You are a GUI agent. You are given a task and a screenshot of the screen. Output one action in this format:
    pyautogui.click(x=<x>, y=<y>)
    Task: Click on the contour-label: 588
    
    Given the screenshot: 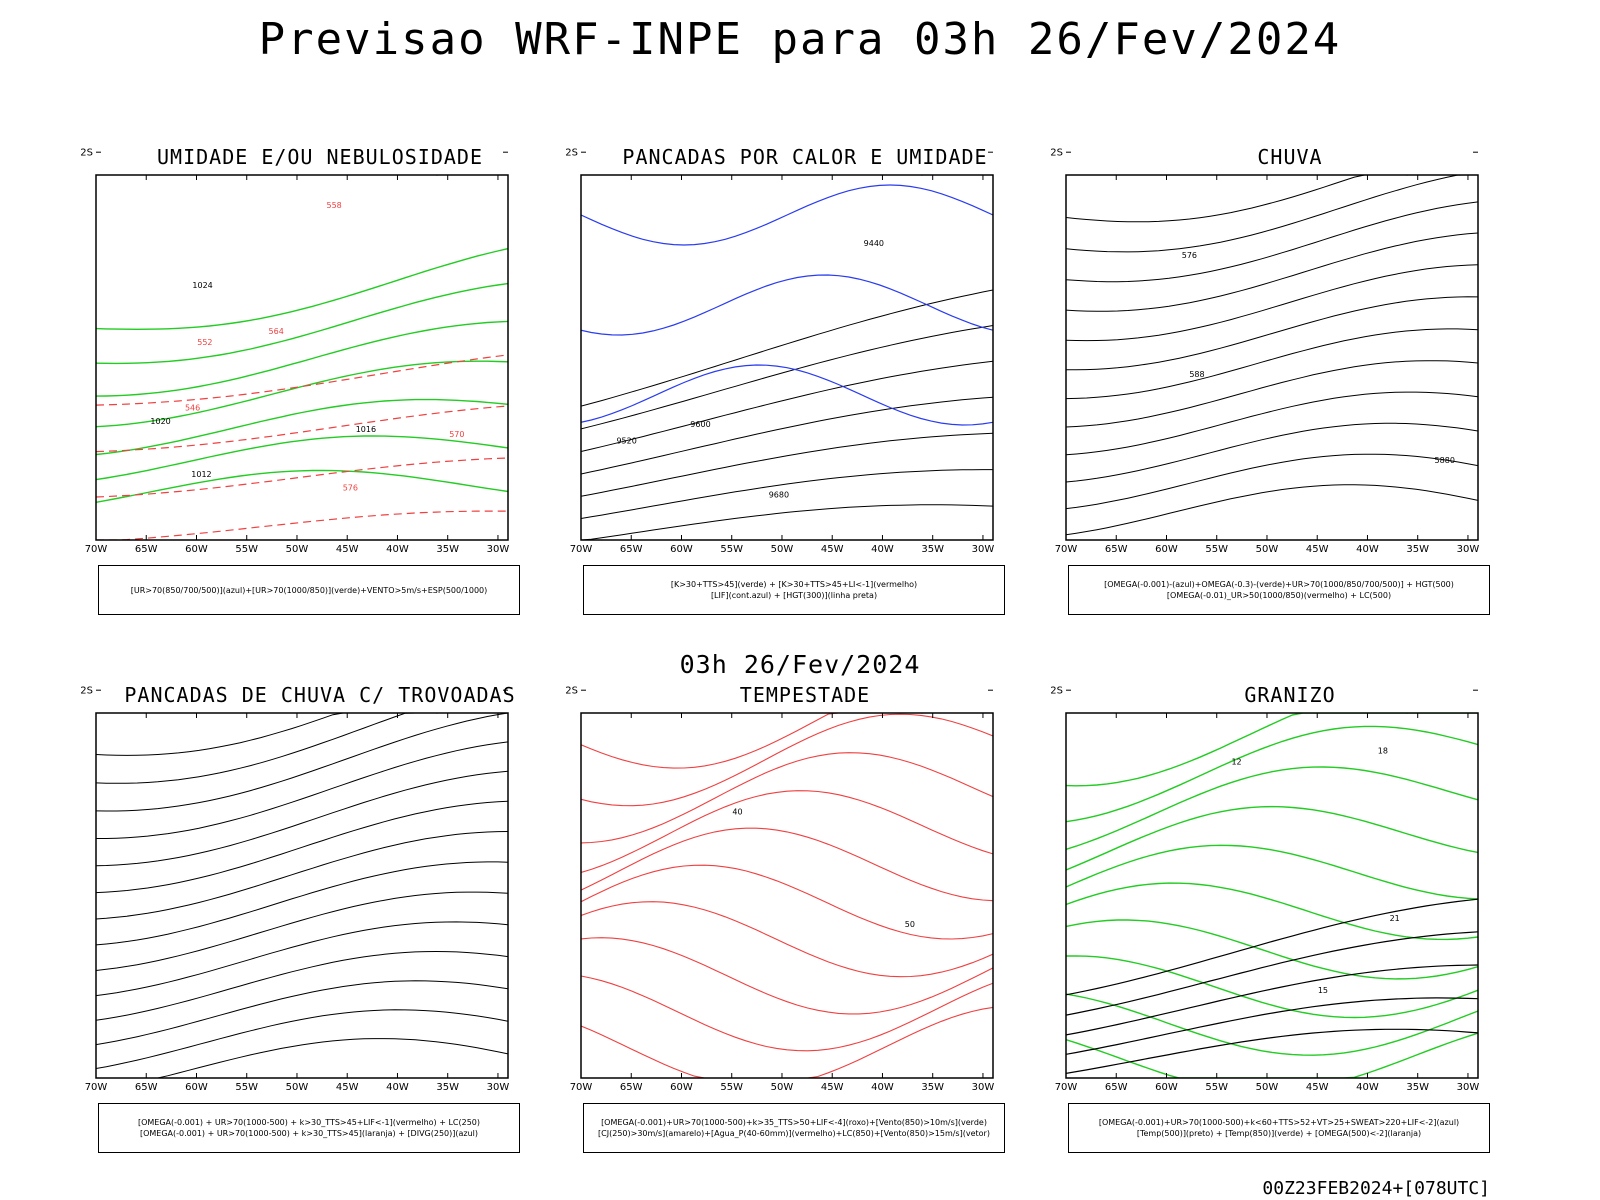 What is the action you would take?
    pyautogui.click(x=1196, y=374)
    